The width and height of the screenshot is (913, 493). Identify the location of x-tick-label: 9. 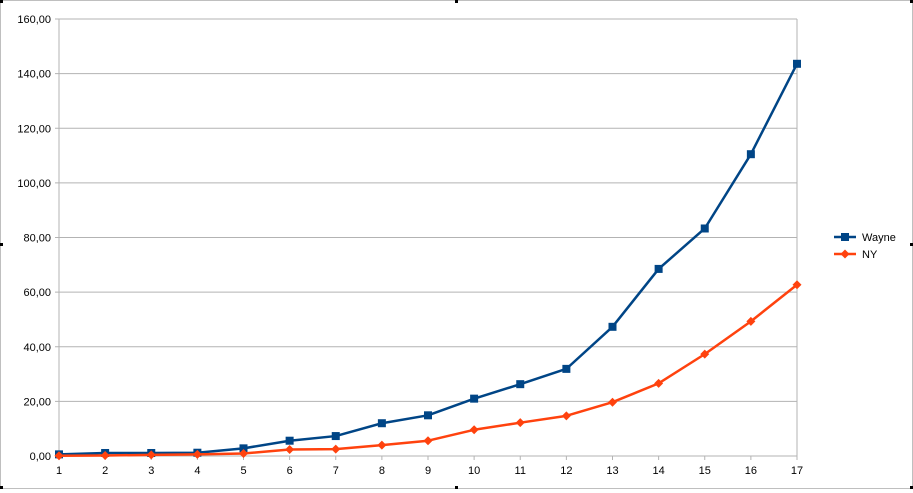
(428, 471).